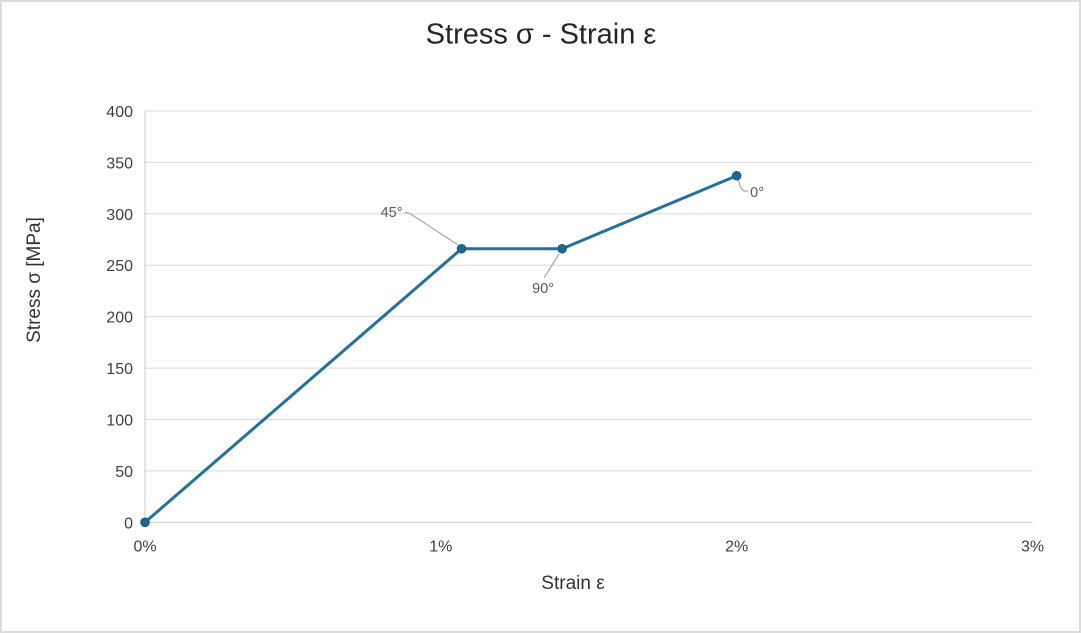 The width and height of the screenshot is (1081, 633). I want to click on x-tick-label: 1%, so click(440, 546).